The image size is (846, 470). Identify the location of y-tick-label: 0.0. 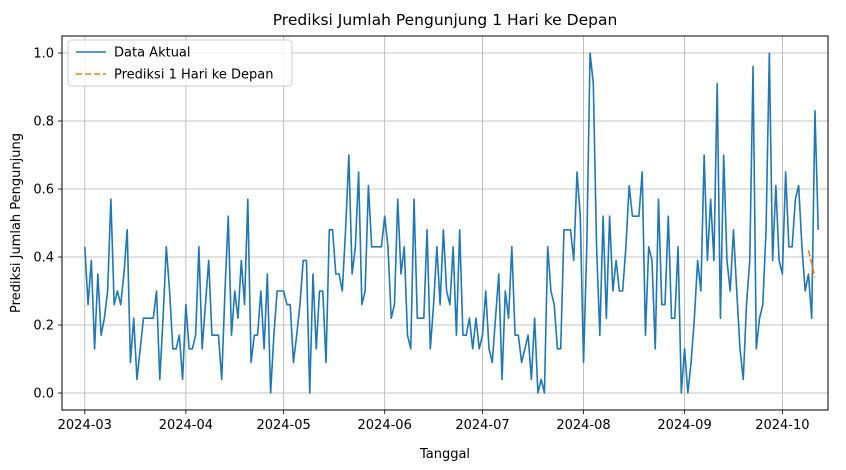
(43, 394).